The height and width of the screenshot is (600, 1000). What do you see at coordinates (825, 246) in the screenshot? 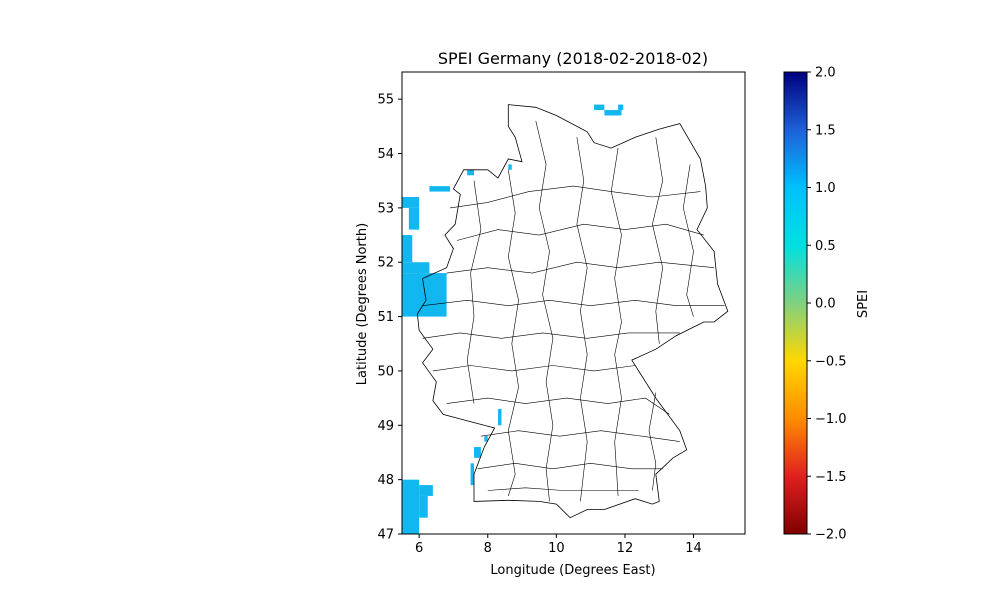
I see `colorbar-tick-label: 0.5` at bounding box center [825, 246].